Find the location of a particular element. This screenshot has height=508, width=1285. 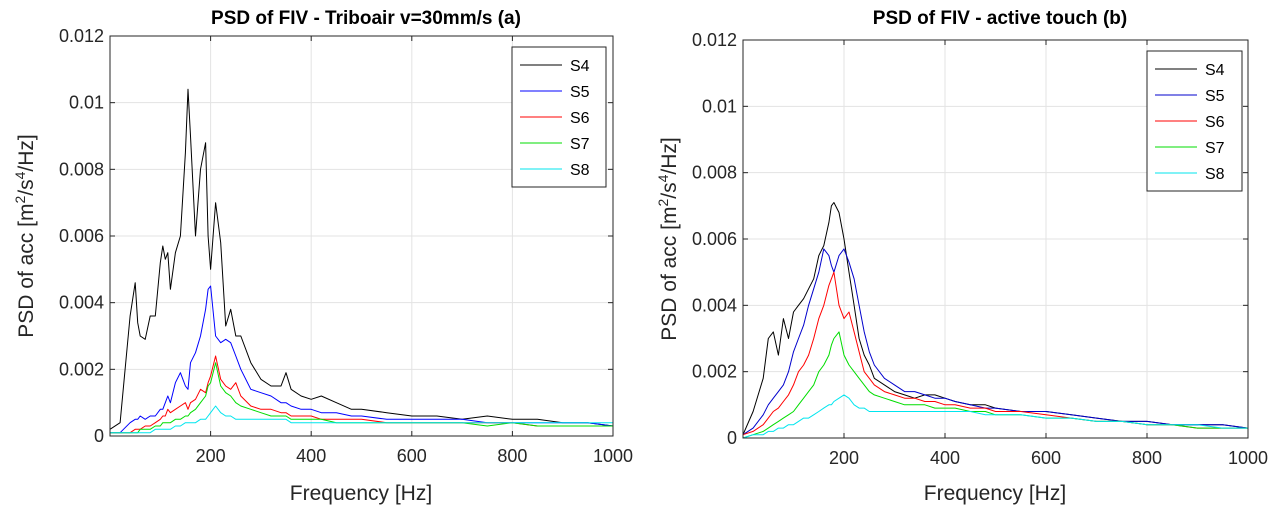

ylabel-a-sup2: 4 is located at coordinates (20, 175).